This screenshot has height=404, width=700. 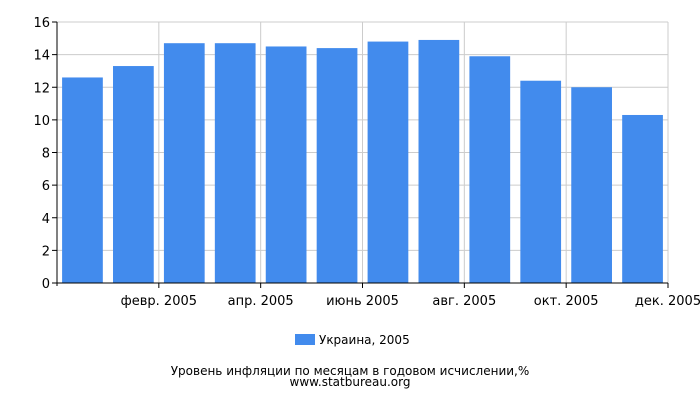 What do you see at coordinates (41, 121) in the screenshot?
I see `y-tick-label: 10` at bounding box center [41, 121].